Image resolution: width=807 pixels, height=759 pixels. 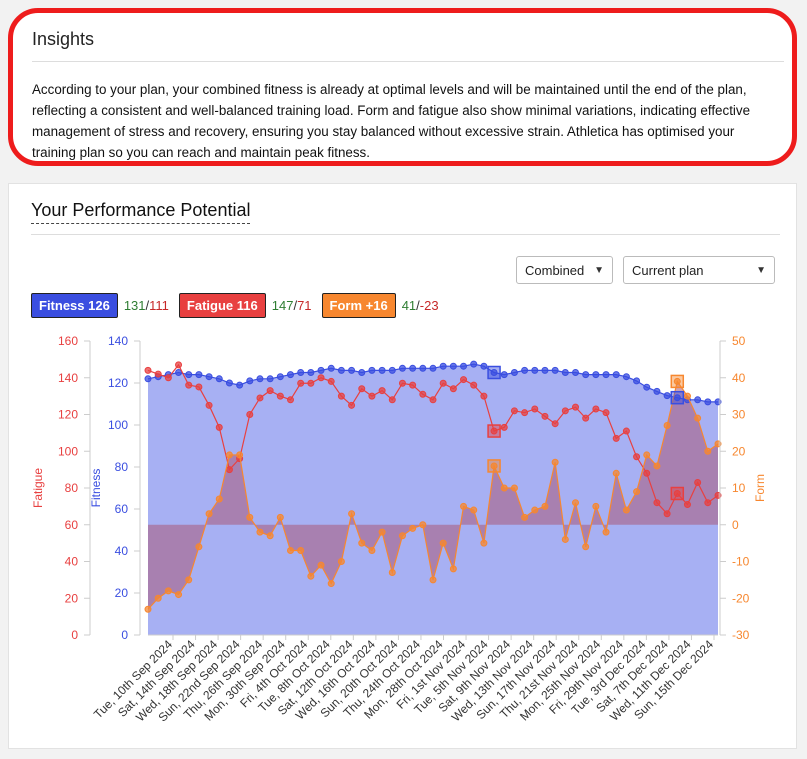 What do you see at coordinates (358, 305) in the screenshot?
I see `form-legend-button: Form +16` at bounding box center [358, 305].